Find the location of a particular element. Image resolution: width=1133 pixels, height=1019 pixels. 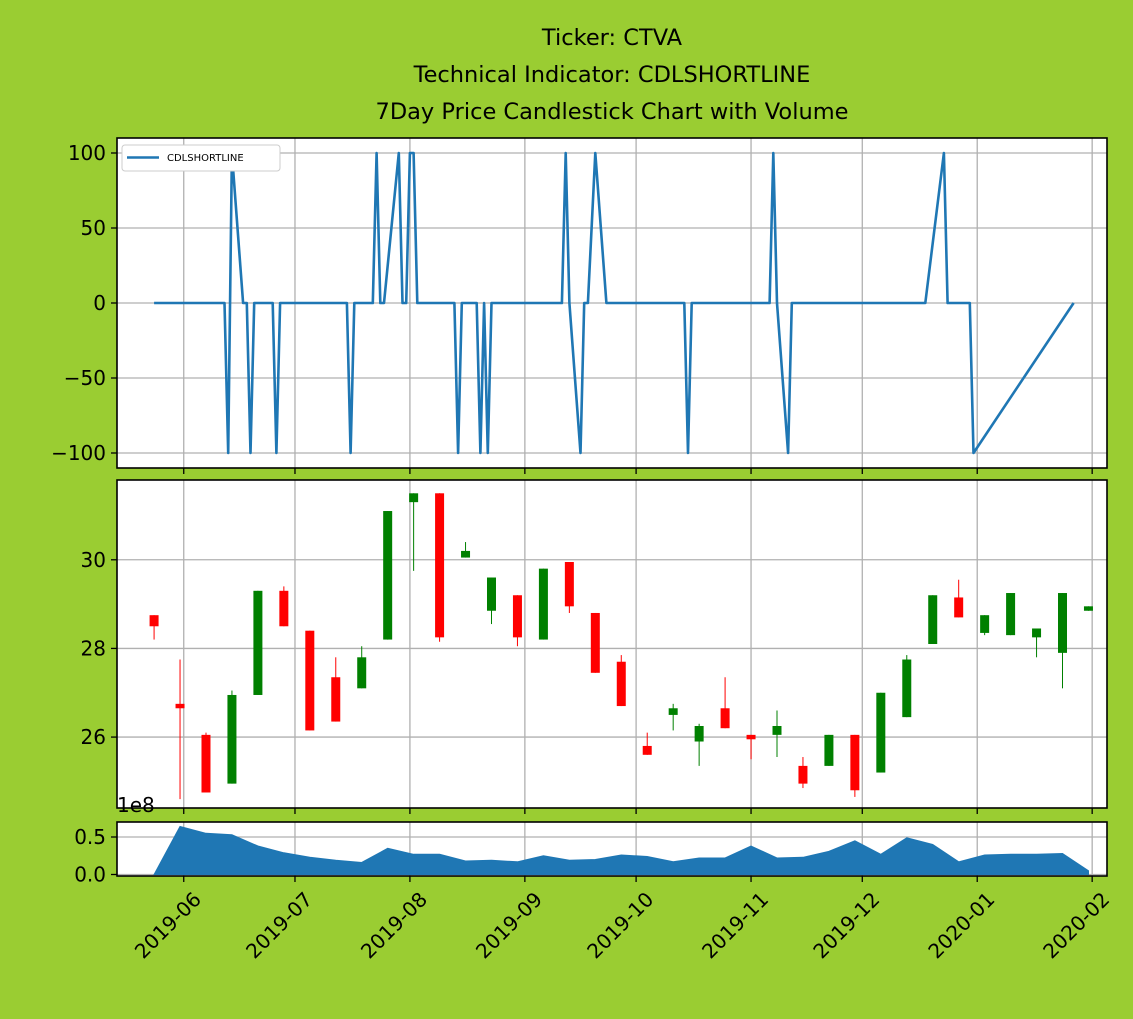

price-y-axis: 26 28 30 is located at coordinates (99, 648).